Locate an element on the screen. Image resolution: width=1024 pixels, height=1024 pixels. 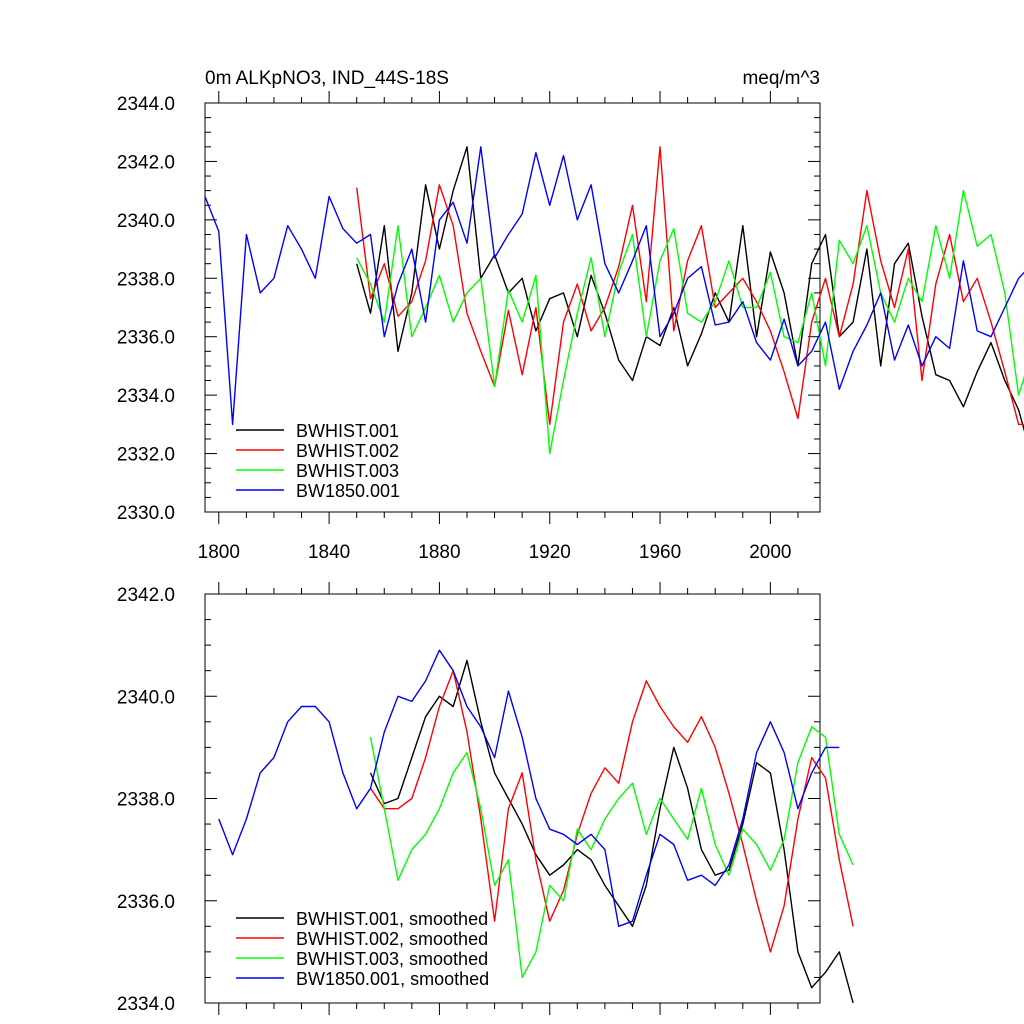
x-tick-label: 1800 is located at coordinates (219, 552).